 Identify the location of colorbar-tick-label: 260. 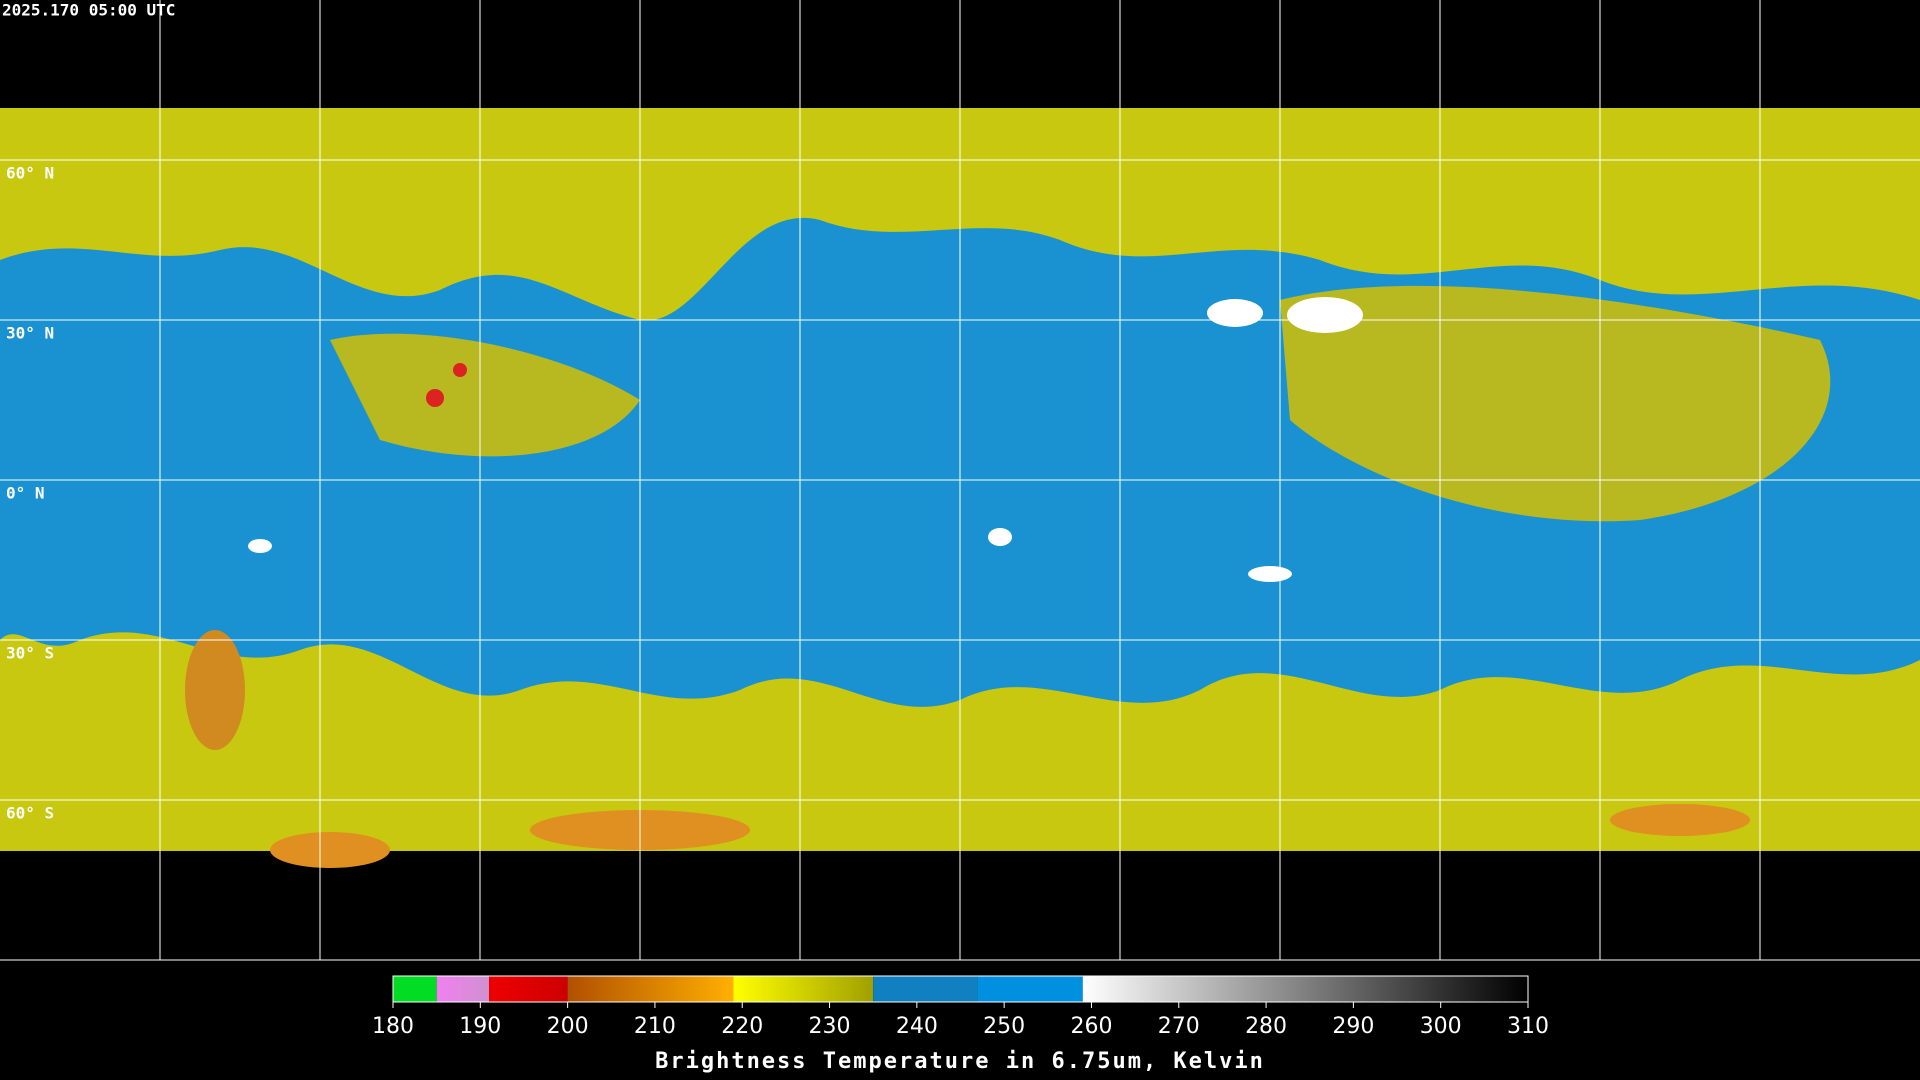
(1091, 1026).